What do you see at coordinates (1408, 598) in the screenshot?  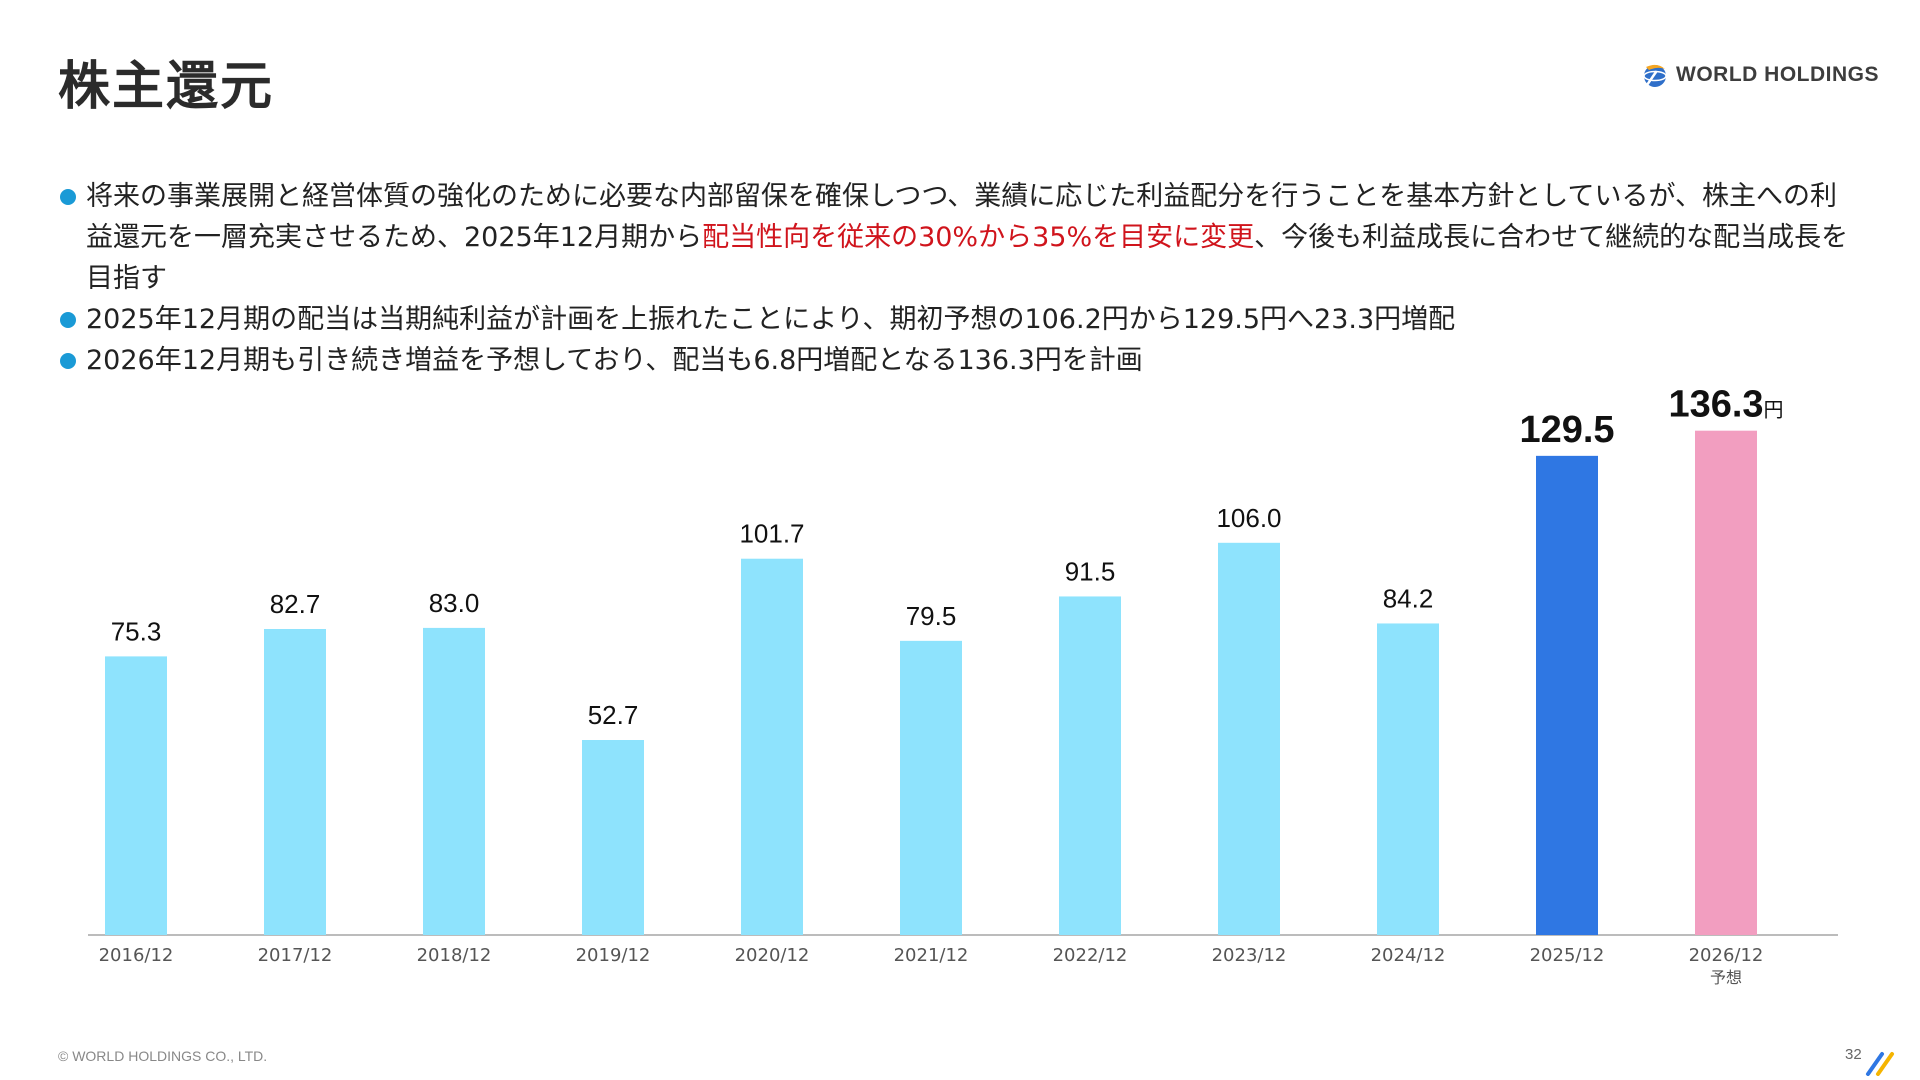 I see `bar-value-label: 84.2` at bounding box center [1408, 598].